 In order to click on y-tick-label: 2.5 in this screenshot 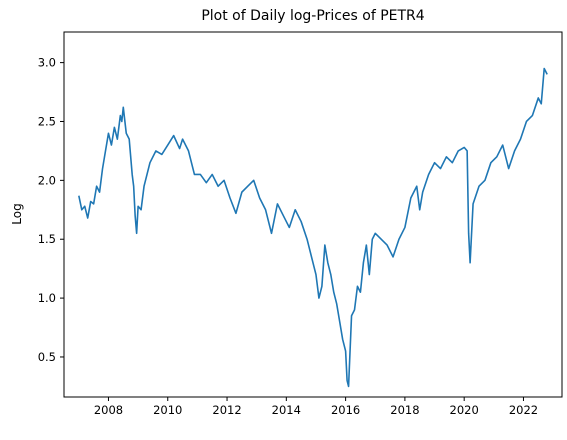, I will do `click(47, 121)`.